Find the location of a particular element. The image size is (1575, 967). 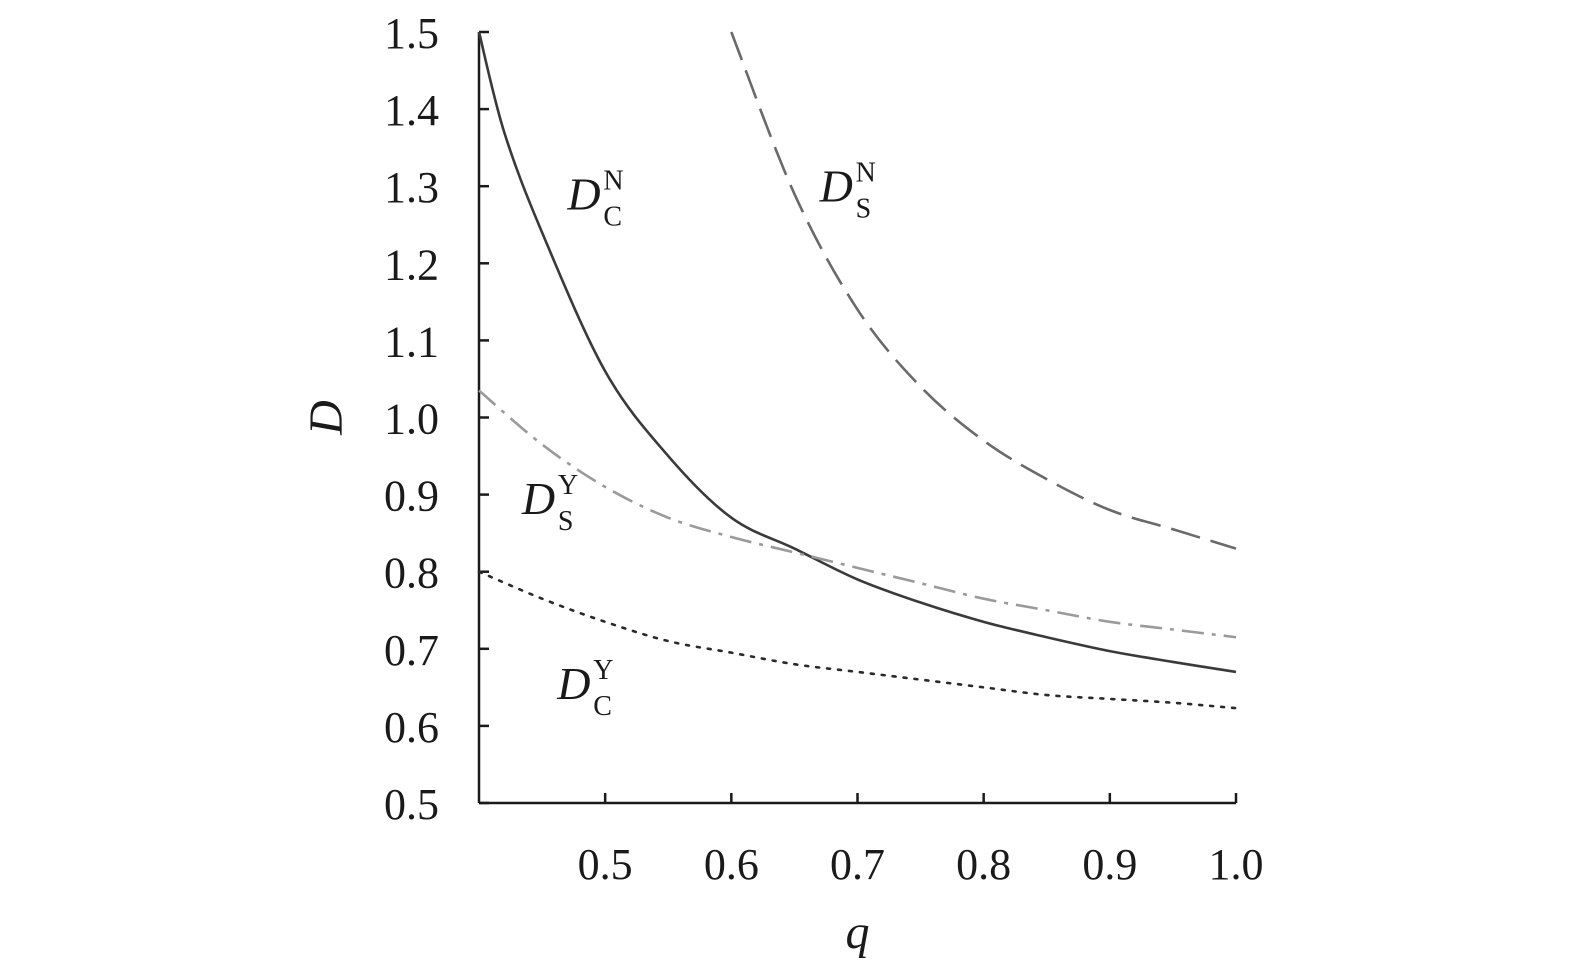

series-labels: D NCD NSD YSD YC is located at coordinates (698, 440).